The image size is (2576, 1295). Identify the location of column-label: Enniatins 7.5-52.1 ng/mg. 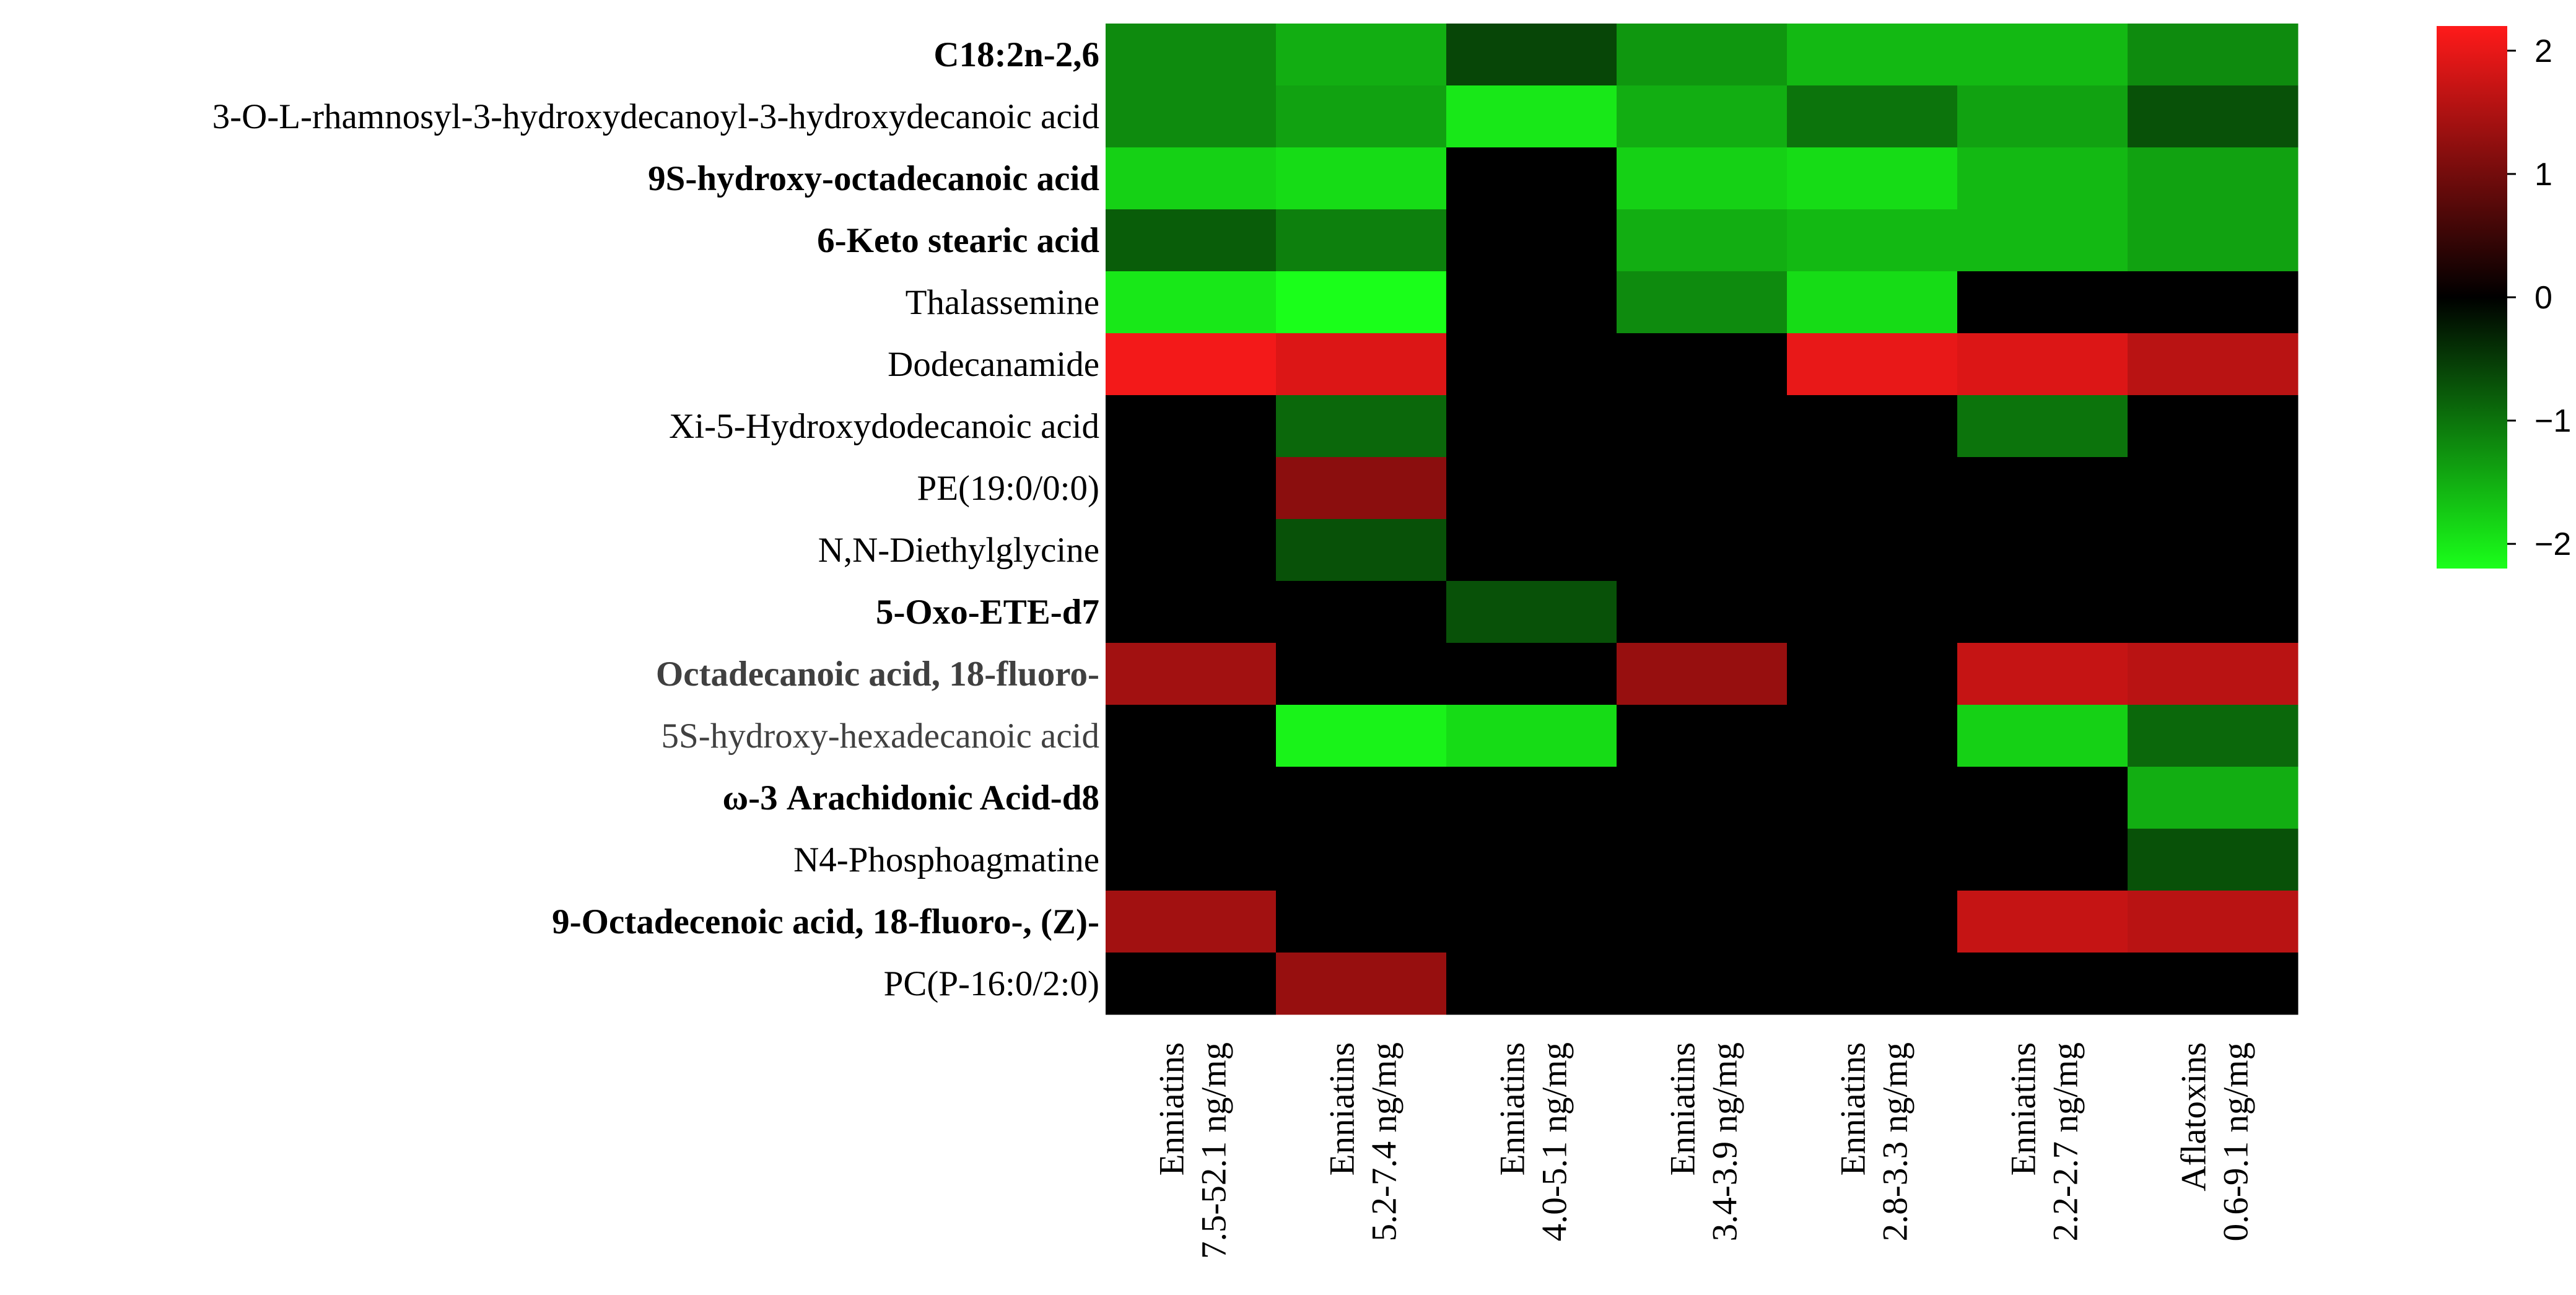
(1193, 1150).